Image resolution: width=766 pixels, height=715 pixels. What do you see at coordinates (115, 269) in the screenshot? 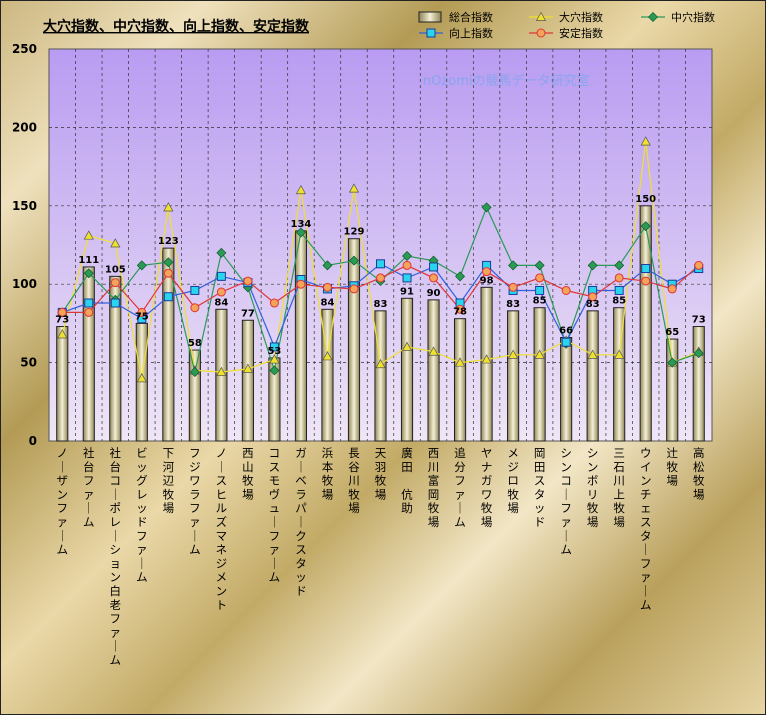
I see `bar-value-label: 105` at bounding box center [115, 269].